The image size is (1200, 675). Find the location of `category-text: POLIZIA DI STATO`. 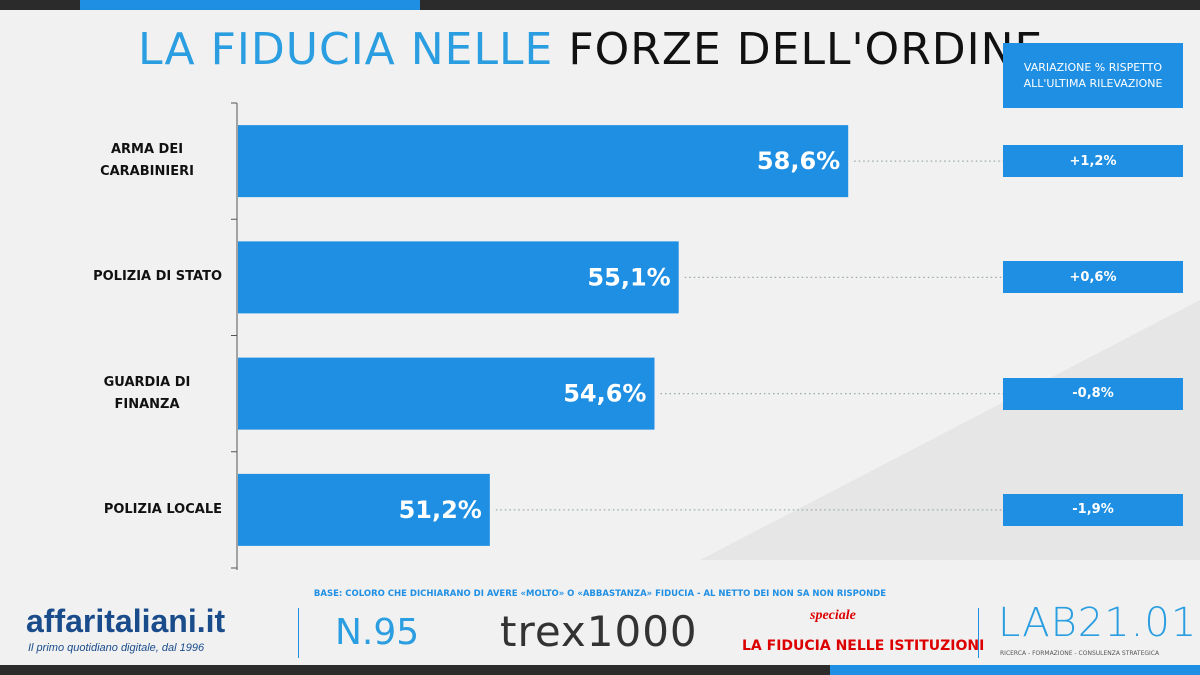

category-text: POLIZIA DI STATO is located at coordinates (157, 277).